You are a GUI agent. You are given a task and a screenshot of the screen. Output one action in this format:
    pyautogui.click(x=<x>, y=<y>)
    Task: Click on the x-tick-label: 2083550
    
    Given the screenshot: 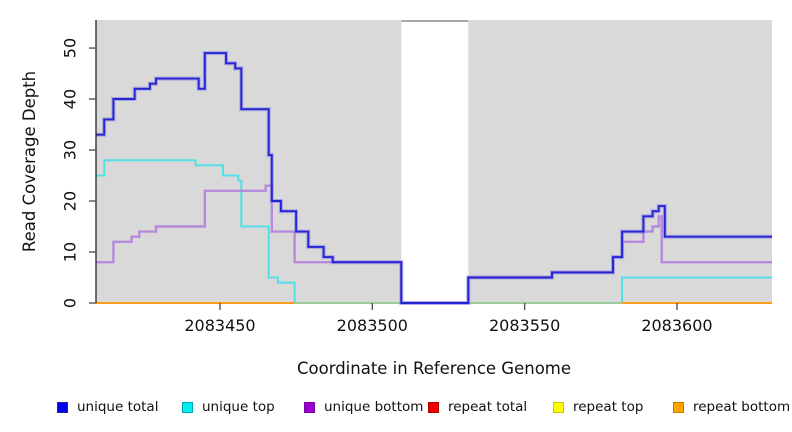 What is the action you would take?
    pyautogui.click(x=524, y=325)
    